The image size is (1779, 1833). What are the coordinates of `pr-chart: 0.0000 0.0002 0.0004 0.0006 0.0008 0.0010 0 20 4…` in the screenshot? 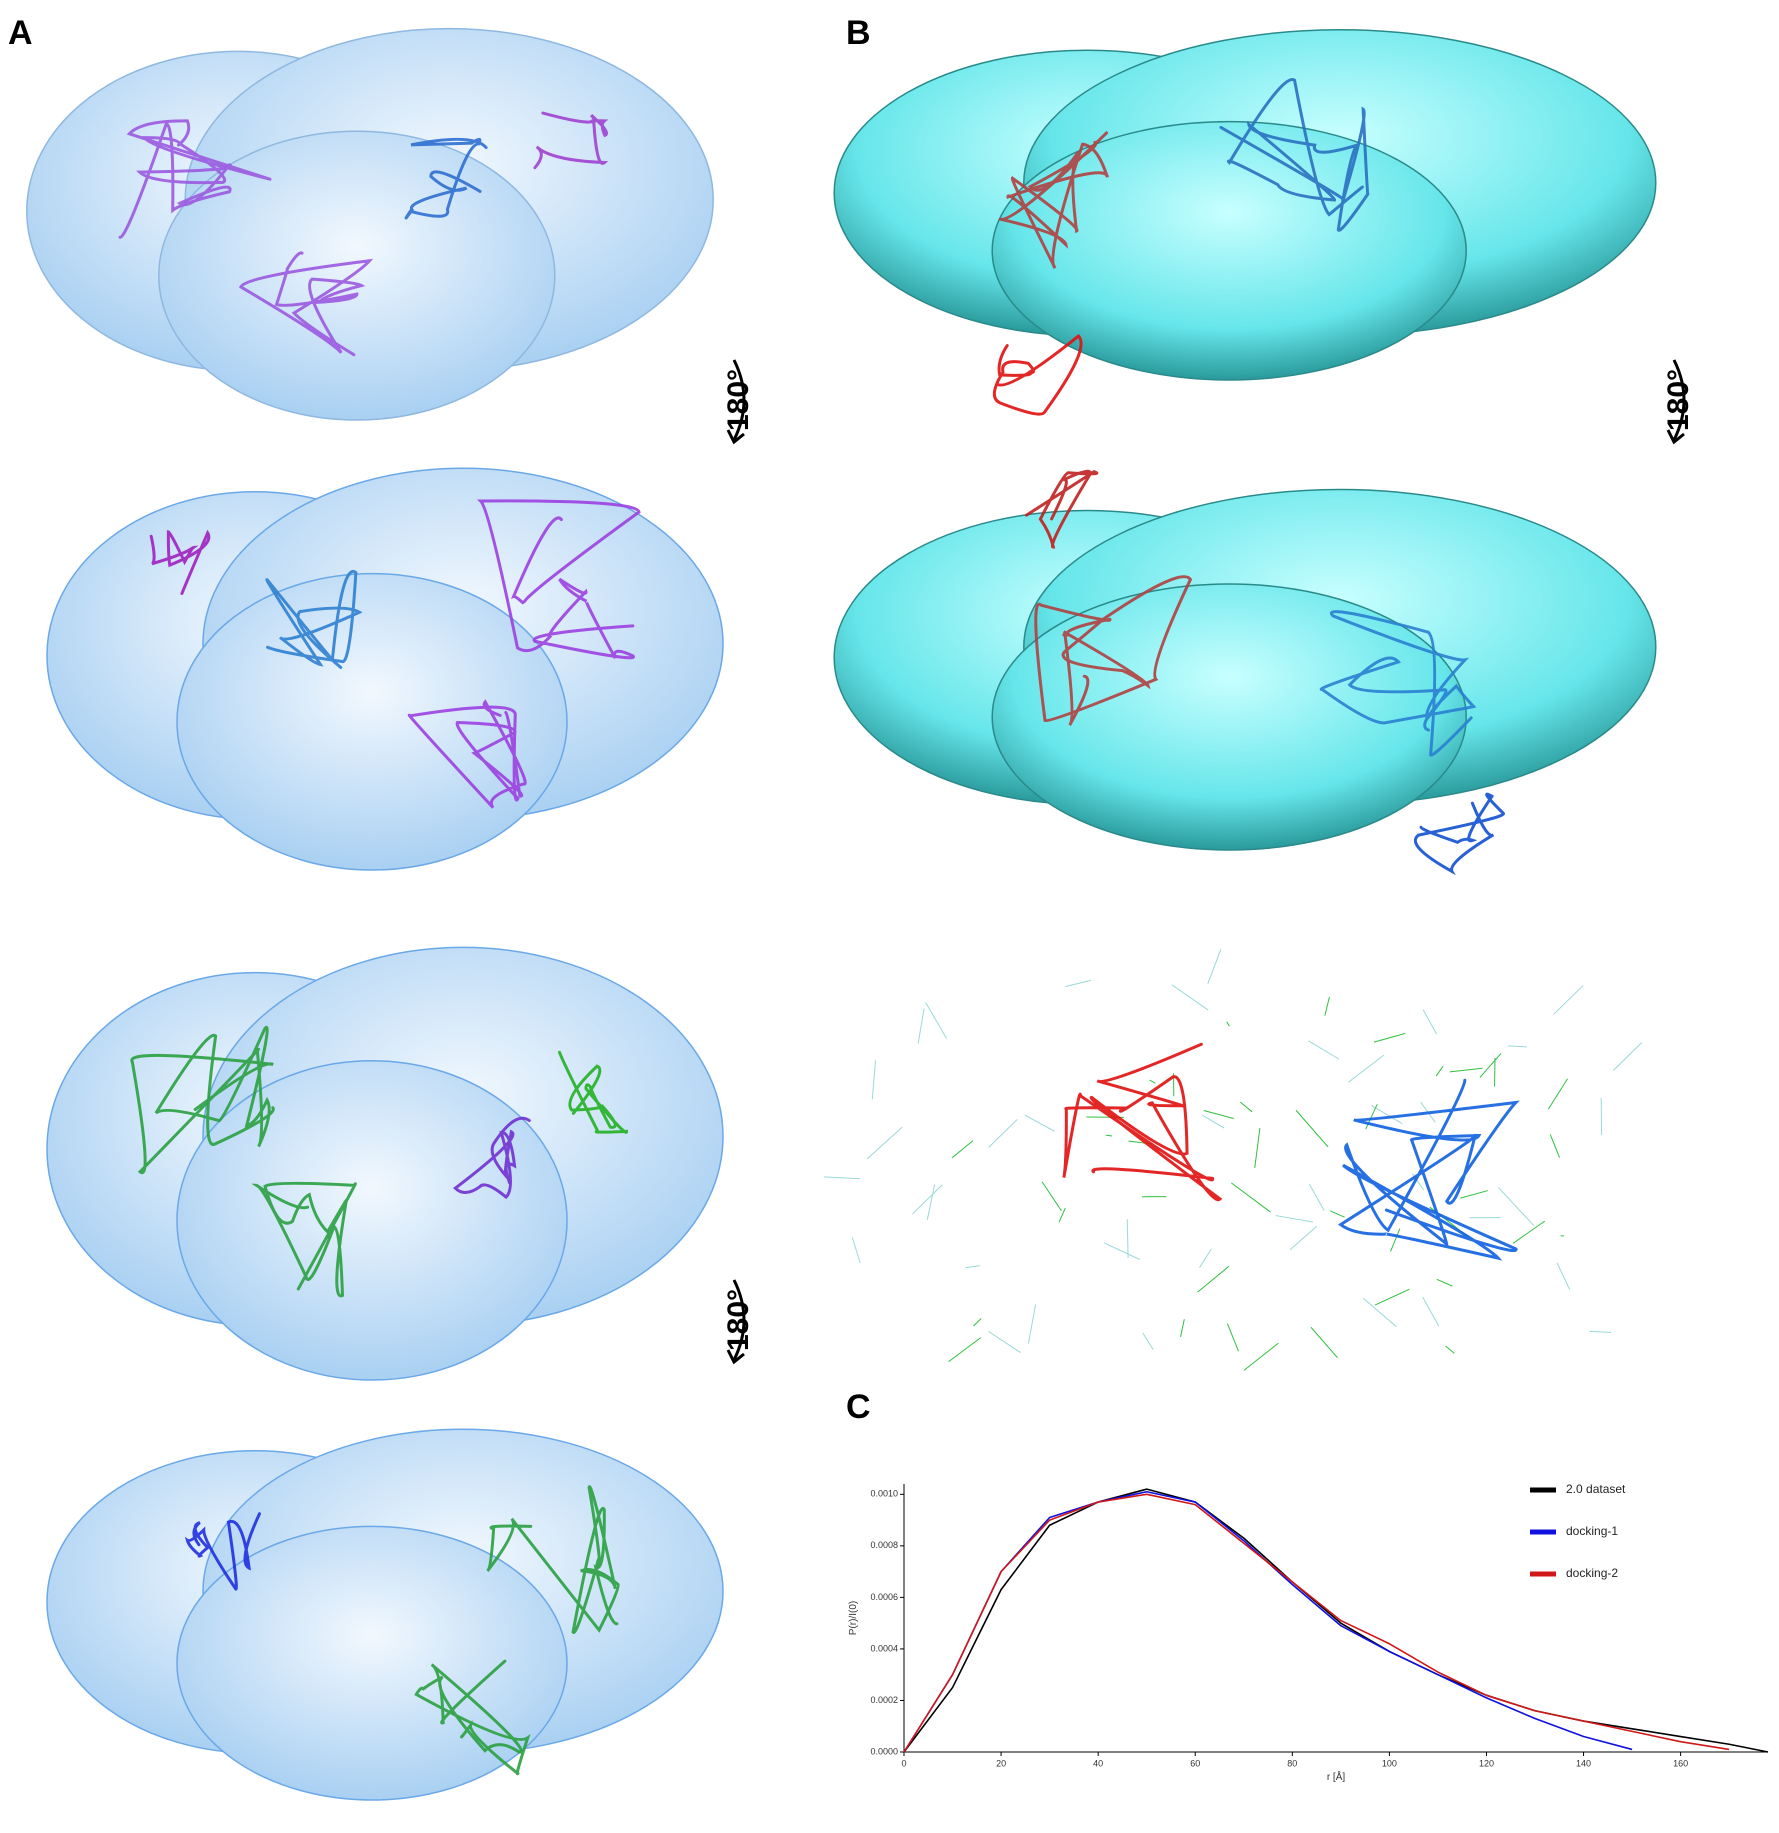 It's located at (1308, 1632).